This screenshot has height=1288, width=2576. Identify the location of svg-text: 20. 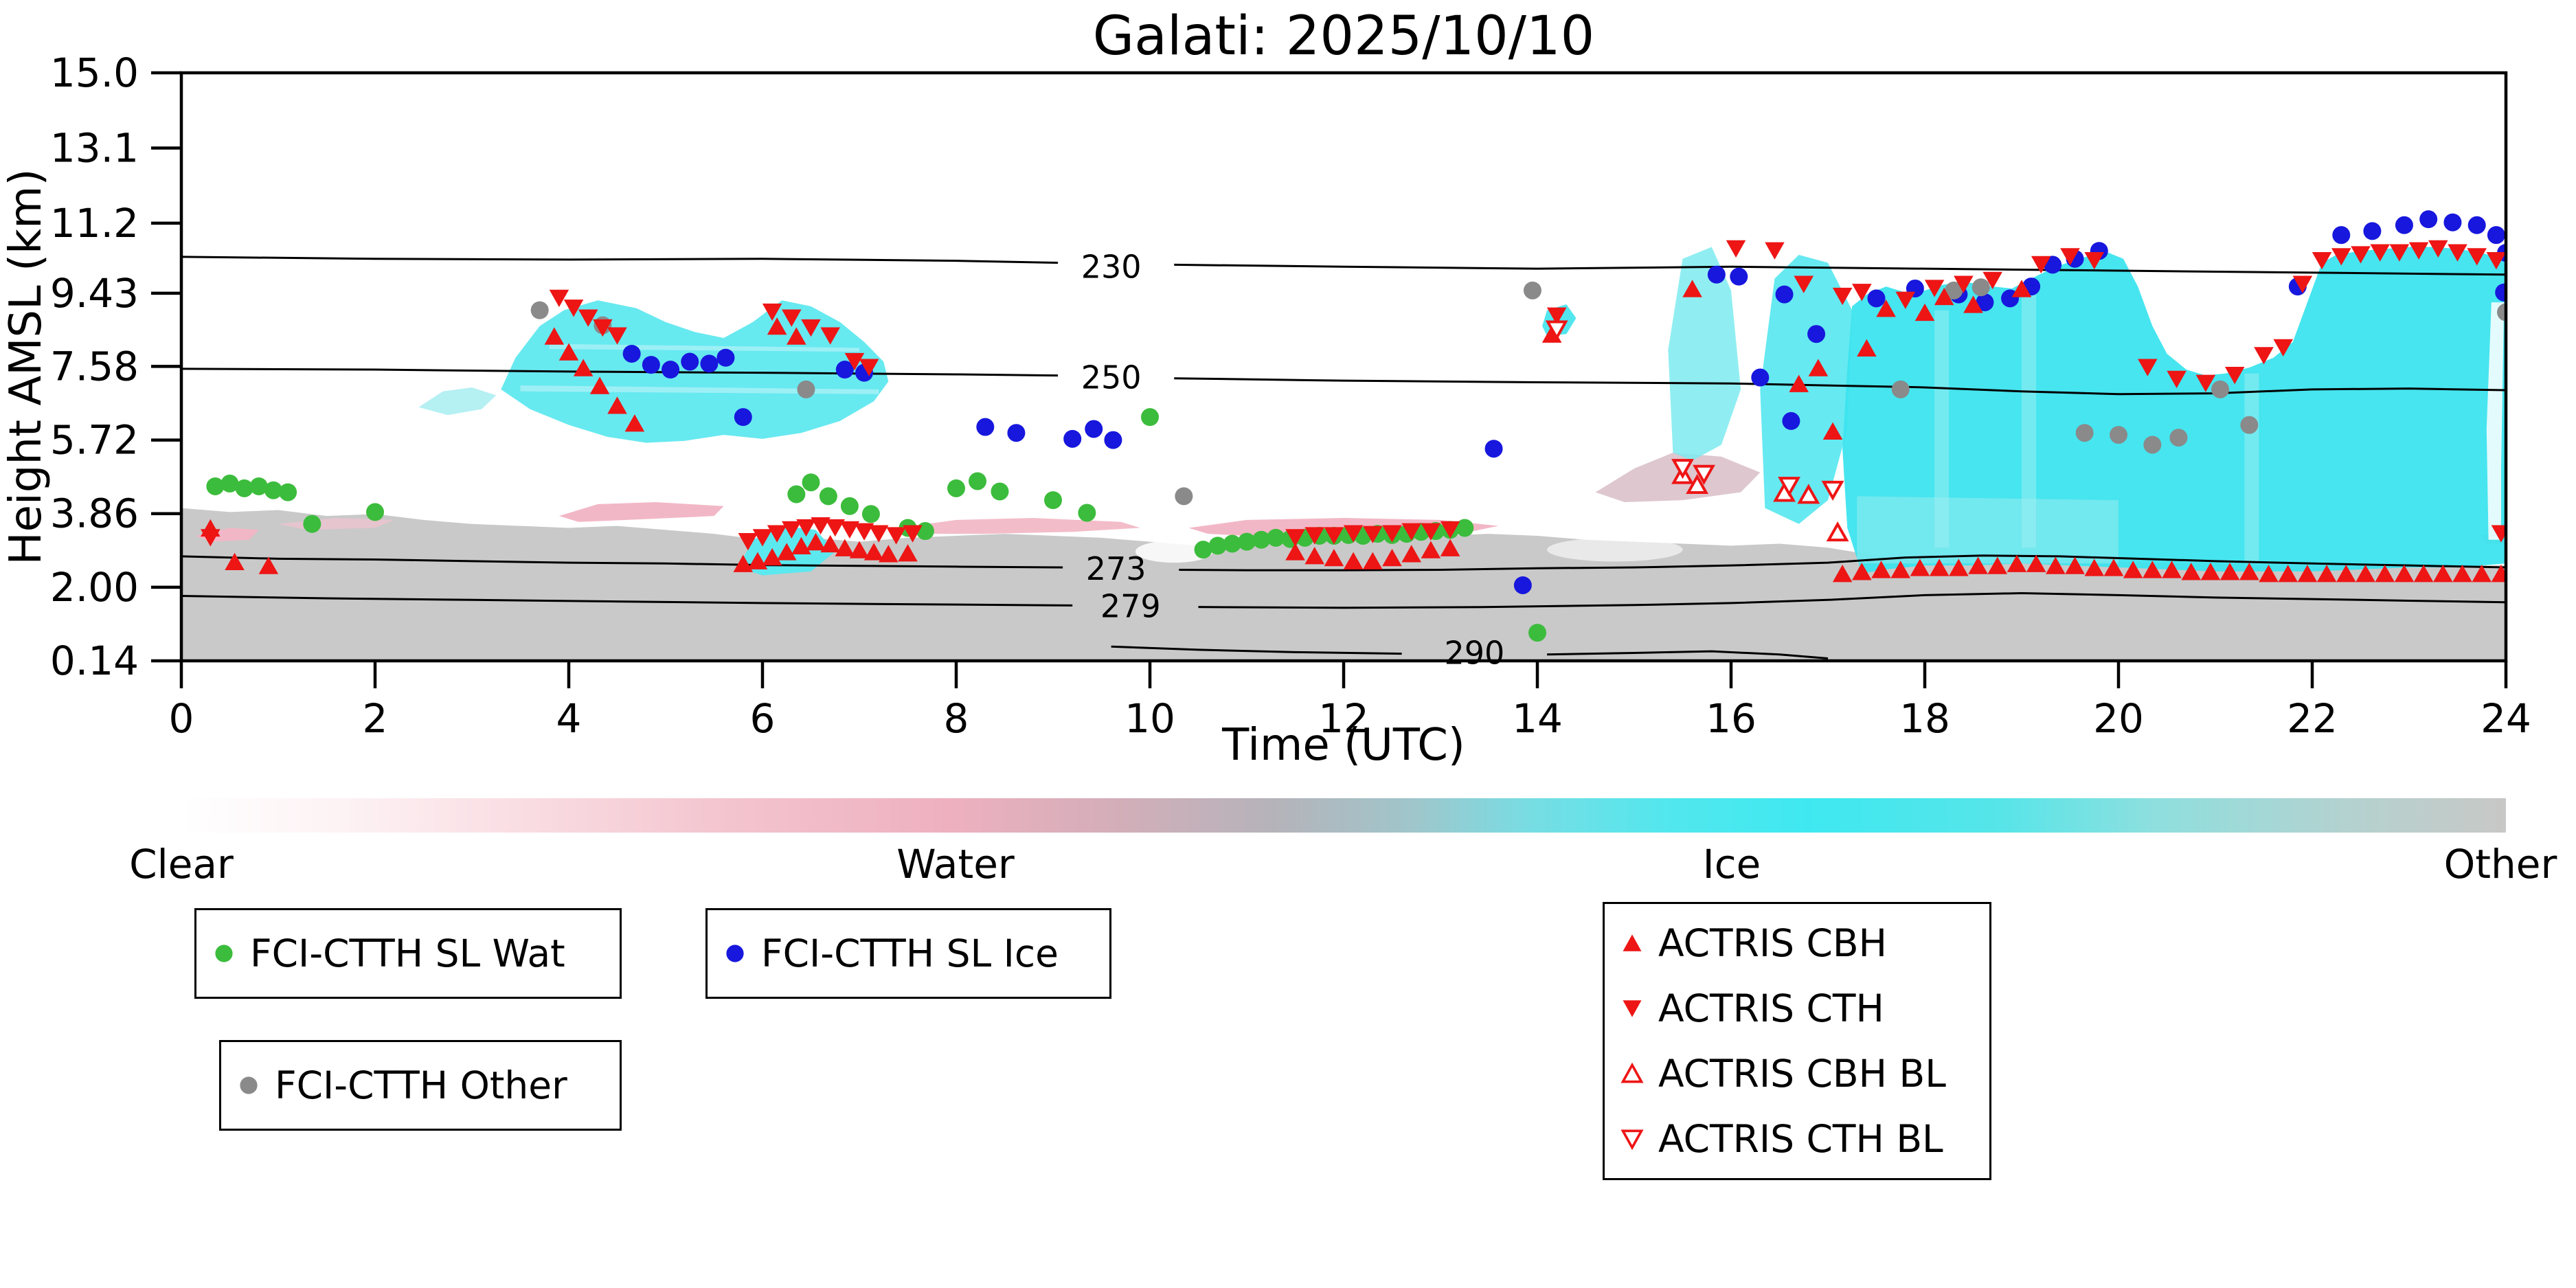
(2118, 718).